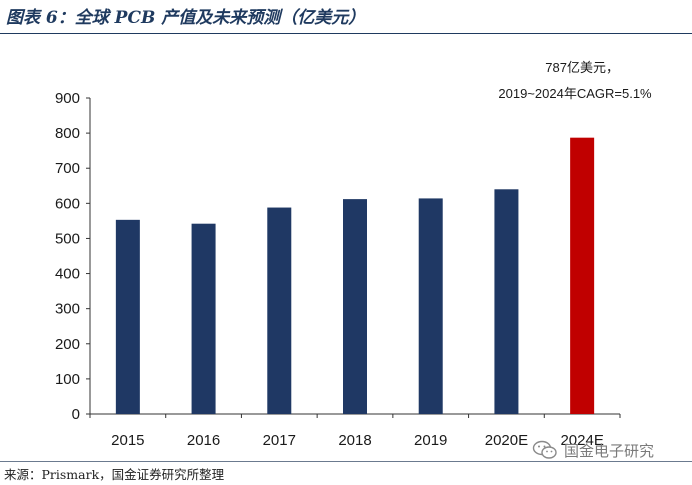 The image size is (692, 485). I want to click on y-tick-label: 600, so click(67, 203).